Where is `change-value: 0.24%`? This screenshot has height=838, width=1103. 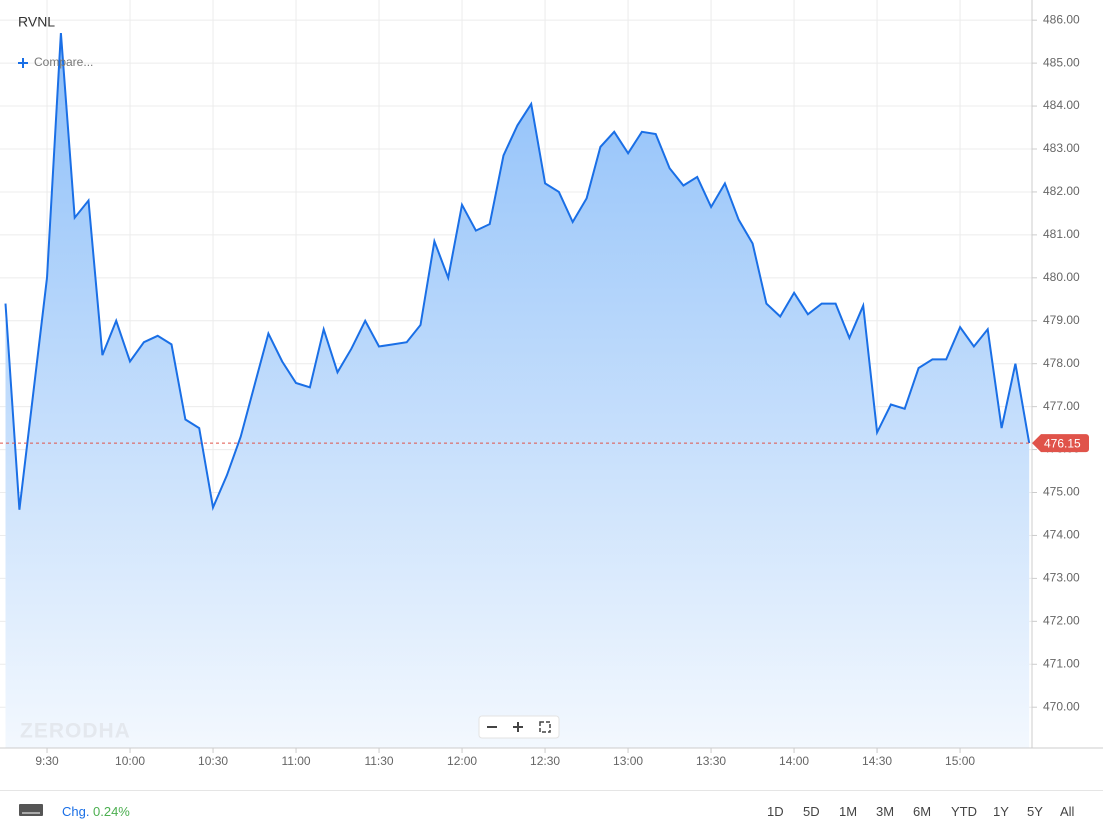
change-value: 0.24% is located at coordinates (111, 811).